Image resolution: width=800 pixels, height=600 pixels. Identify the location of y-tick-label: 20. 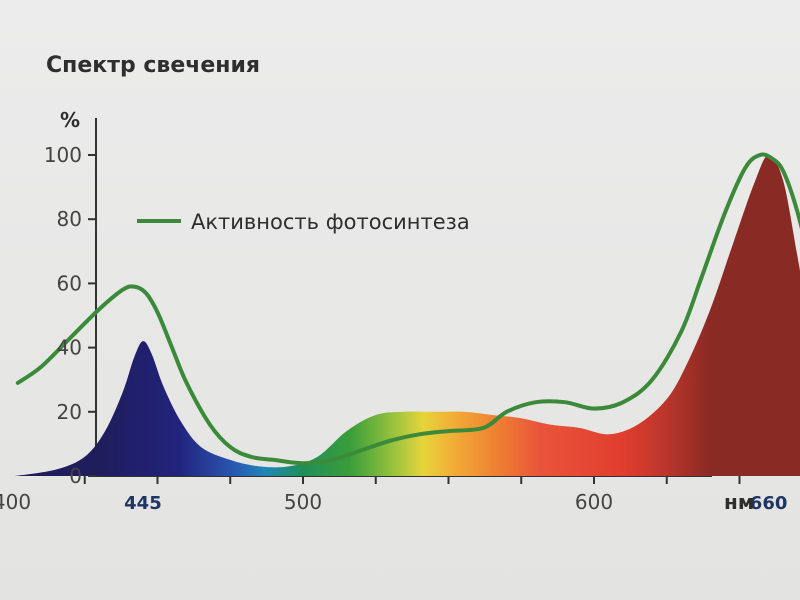
(69, 412).